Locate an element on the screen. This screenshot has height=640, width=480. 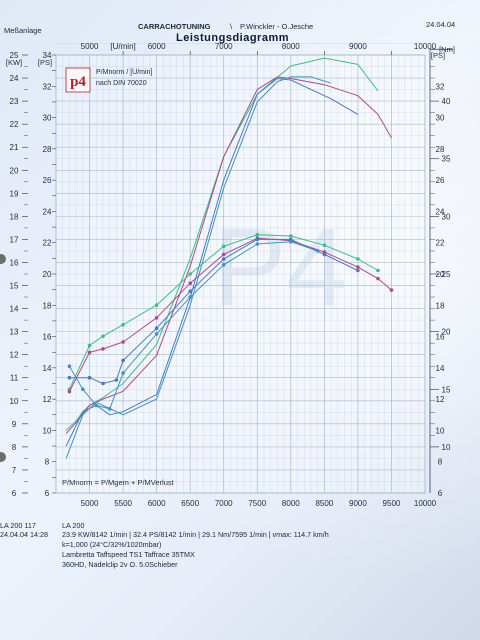
nm-axis-frame is located at coordinates (441, 270).